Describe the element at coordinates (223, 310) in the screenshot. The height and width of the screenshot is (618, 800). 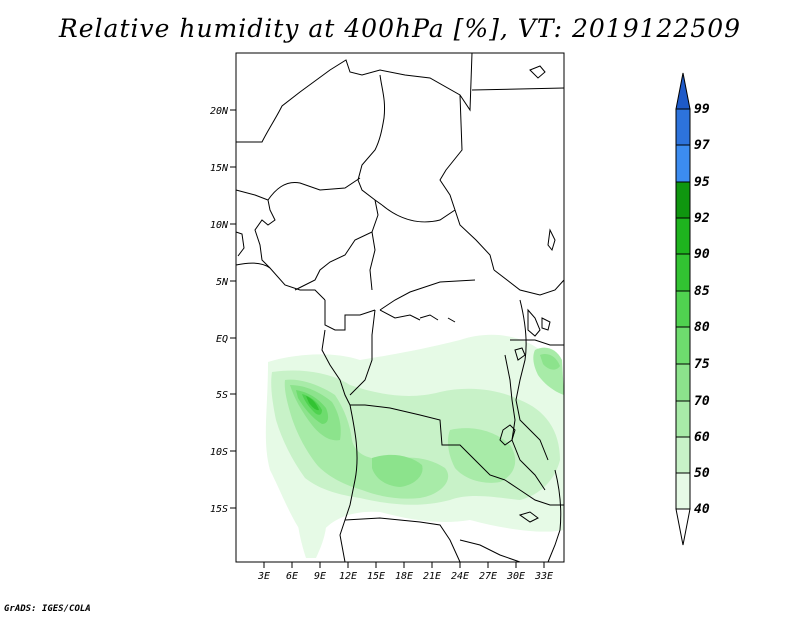
I see `latitude-axis: 20N 15N 10N 5N EQ 5S 10S 15S` at that location.